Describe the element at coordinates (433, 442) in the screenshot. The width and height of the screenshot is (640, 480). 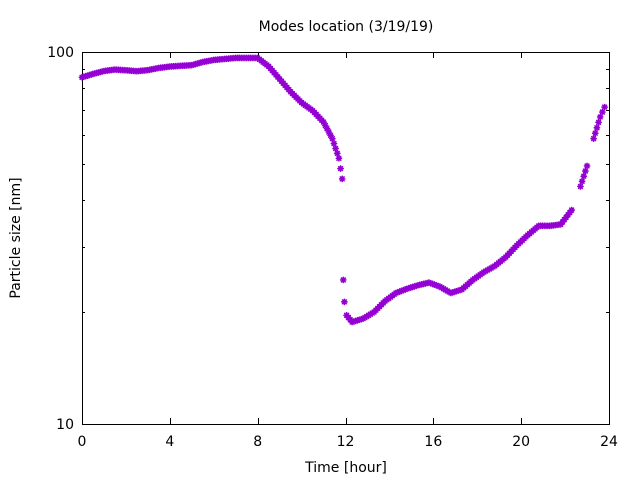
I see `x-tick-label: 16` at that location.